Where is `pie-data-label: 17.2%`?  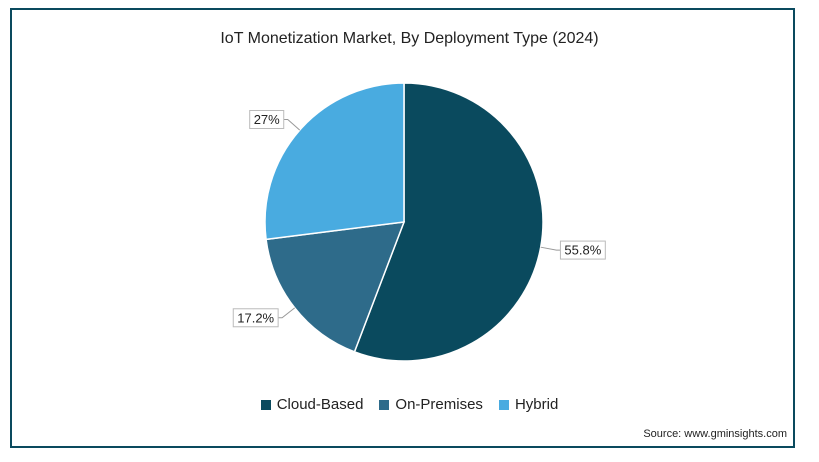 pie-data-label: 17.2% is located at coordinates (255, 317).